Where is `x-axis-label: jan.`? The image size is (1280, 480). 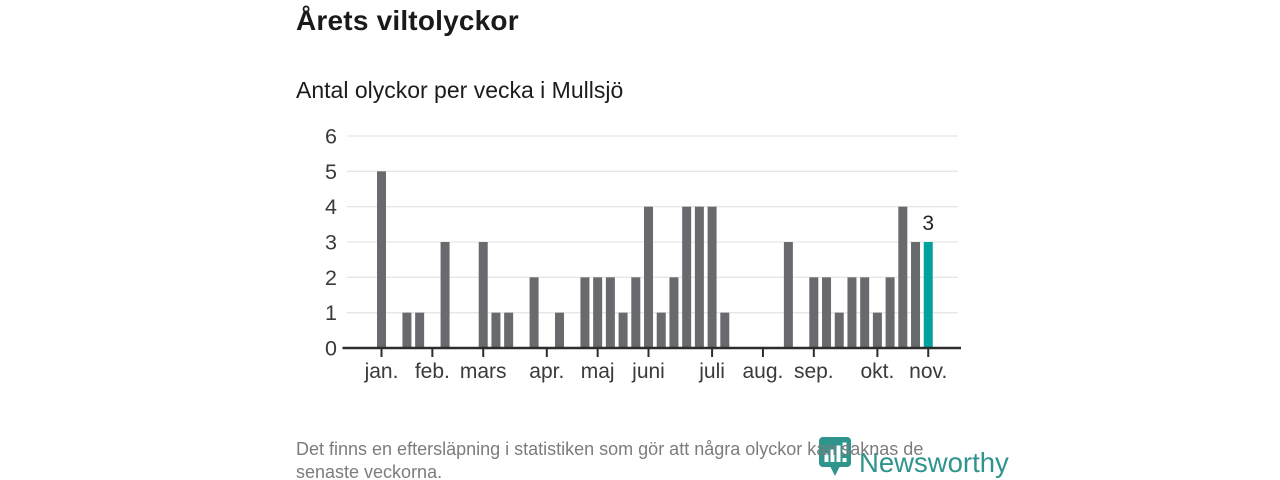 x-axis-label: jan. is located at coordinates (381, 371).